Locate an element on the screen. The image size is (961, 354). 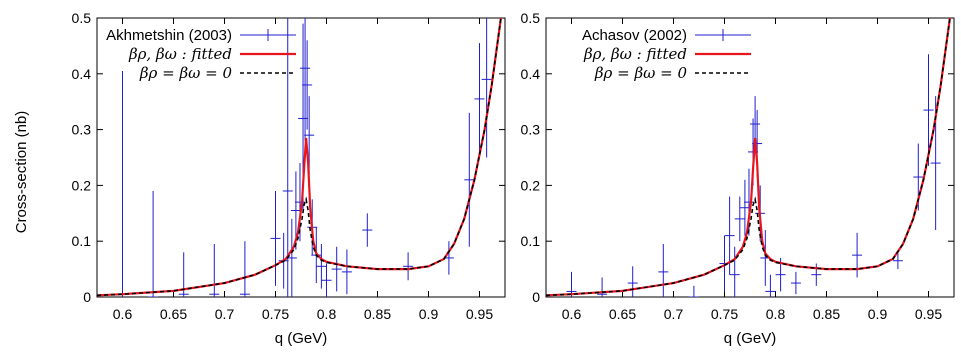
y-tick-label-right: 0 is located at coordinates (536, 297).